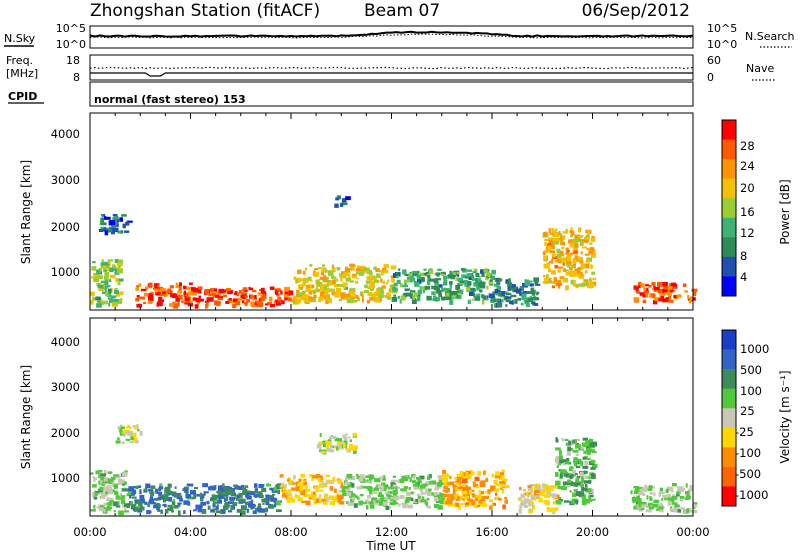  I want to click on velocity-ytick-1000: 1000, so click(65, 478).